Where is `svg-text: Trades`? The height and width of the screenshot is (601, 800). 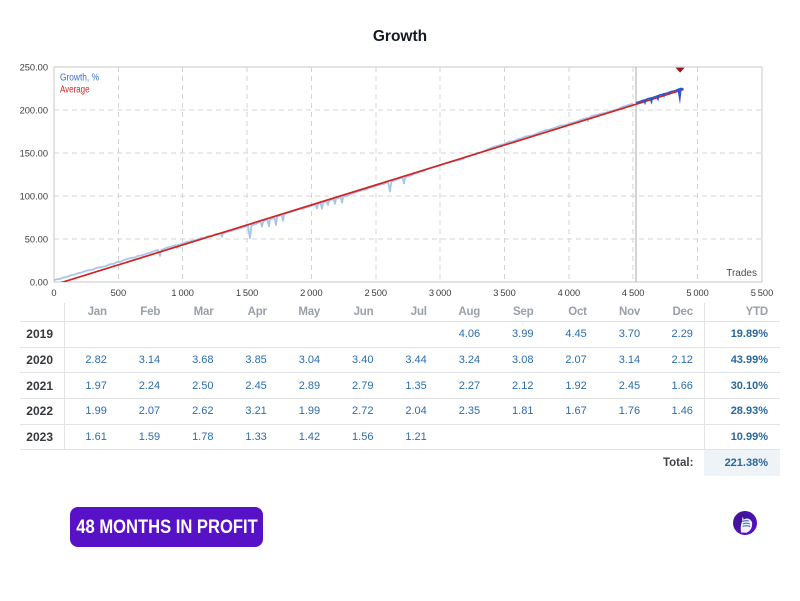
svg-text: Trades is located at coordinates (741, 273).